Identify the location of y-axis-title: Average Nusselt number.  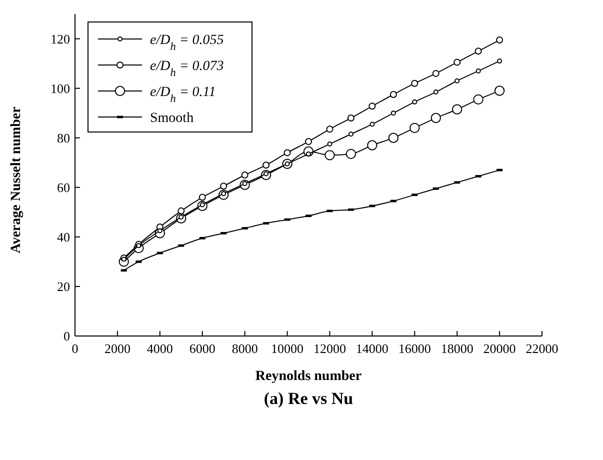
(16, 180).